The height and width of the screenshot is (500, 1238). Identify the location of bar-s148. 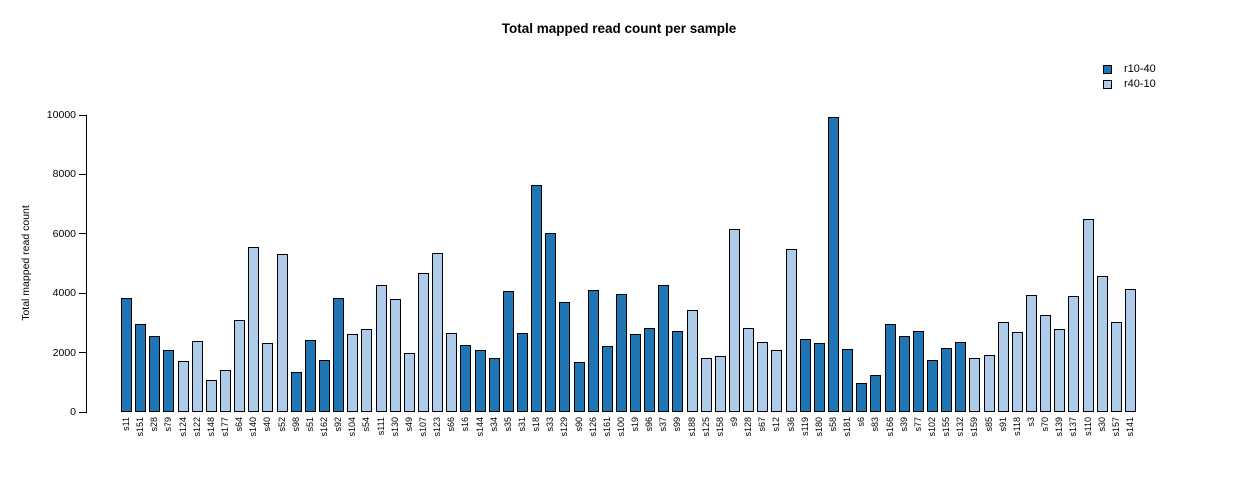
(211, 395).